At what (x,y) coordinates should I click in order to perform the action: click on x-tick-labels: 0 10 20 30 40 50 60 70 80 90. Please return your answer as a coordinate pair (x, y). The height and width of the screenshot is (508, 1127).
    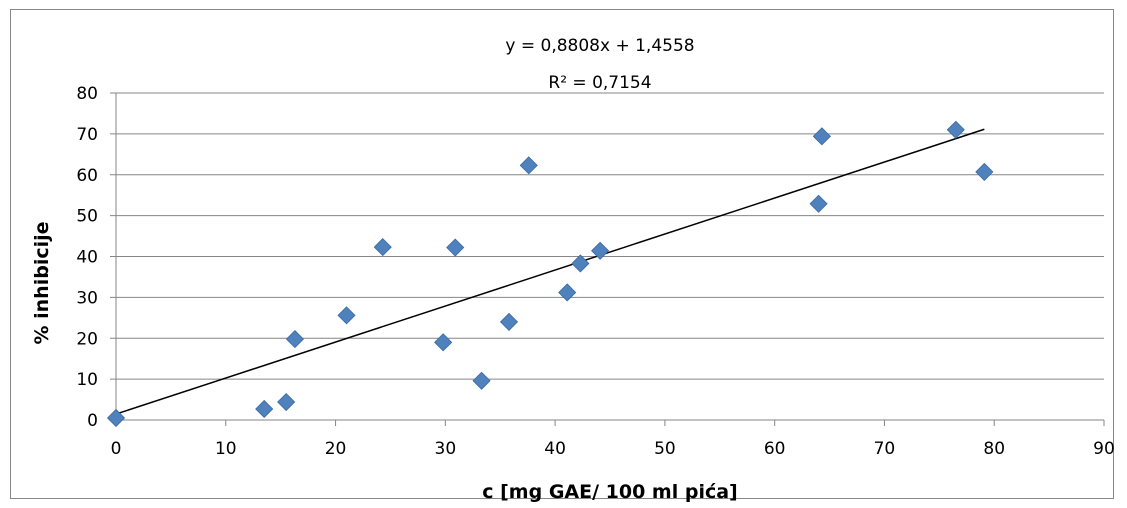
    Looking at the image, I should click on (613, 449).